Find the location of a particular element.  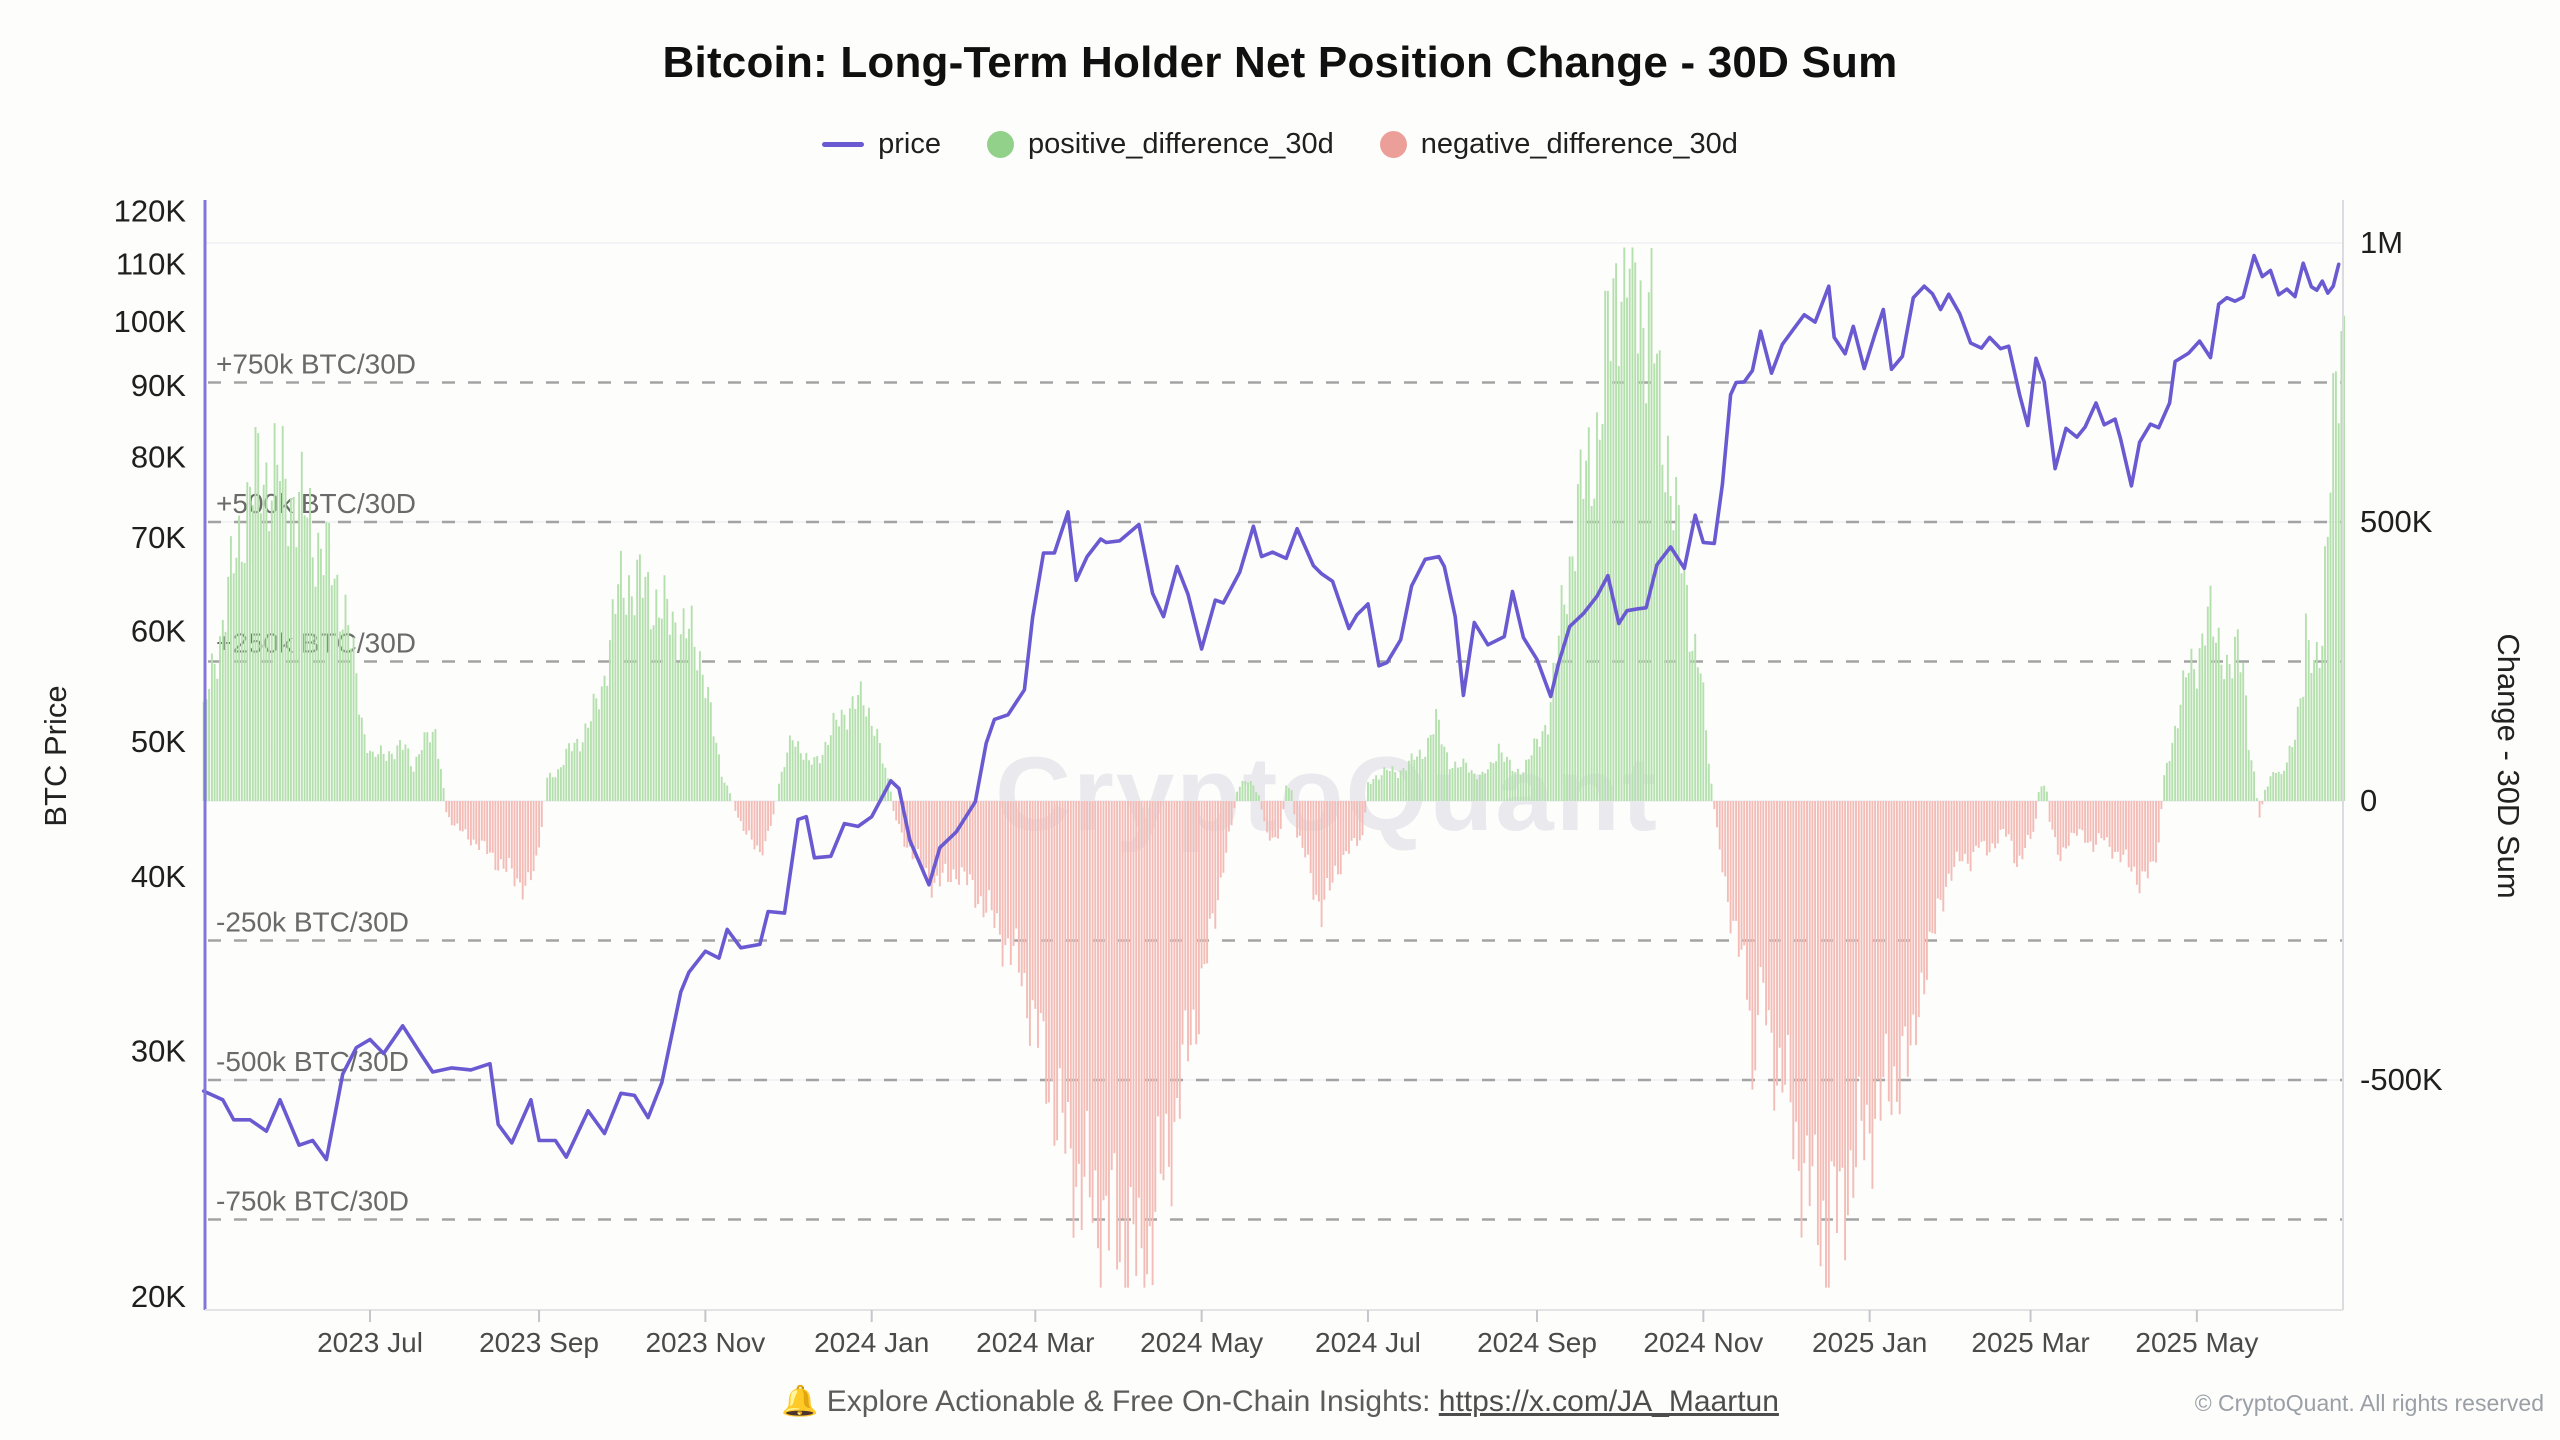

x-axis-tick-label: 2024 Sep is located at coordinates (1537, 1342).